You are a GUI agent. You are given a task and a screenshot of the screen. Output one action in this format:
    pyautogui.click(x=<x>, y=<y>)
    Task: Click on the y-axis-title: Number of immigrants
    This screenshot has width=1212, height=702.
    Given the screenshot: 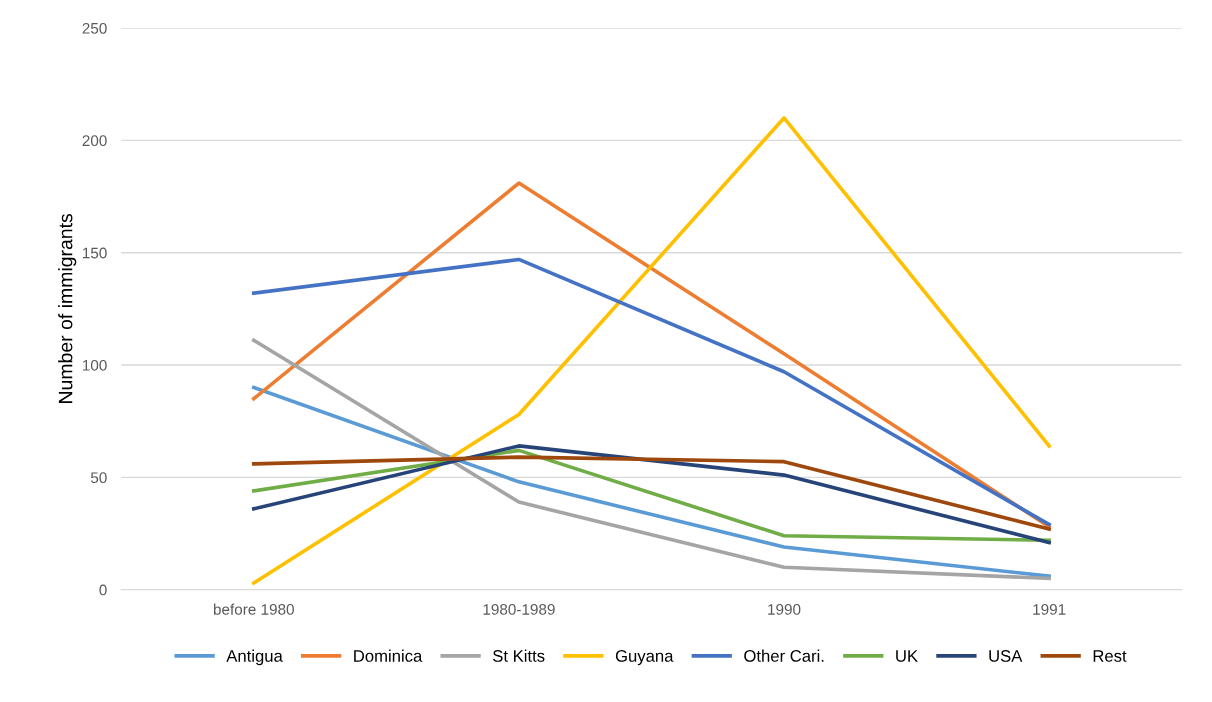 What is the action you would take?
    pyautogui.click(x=67, y=308)
    